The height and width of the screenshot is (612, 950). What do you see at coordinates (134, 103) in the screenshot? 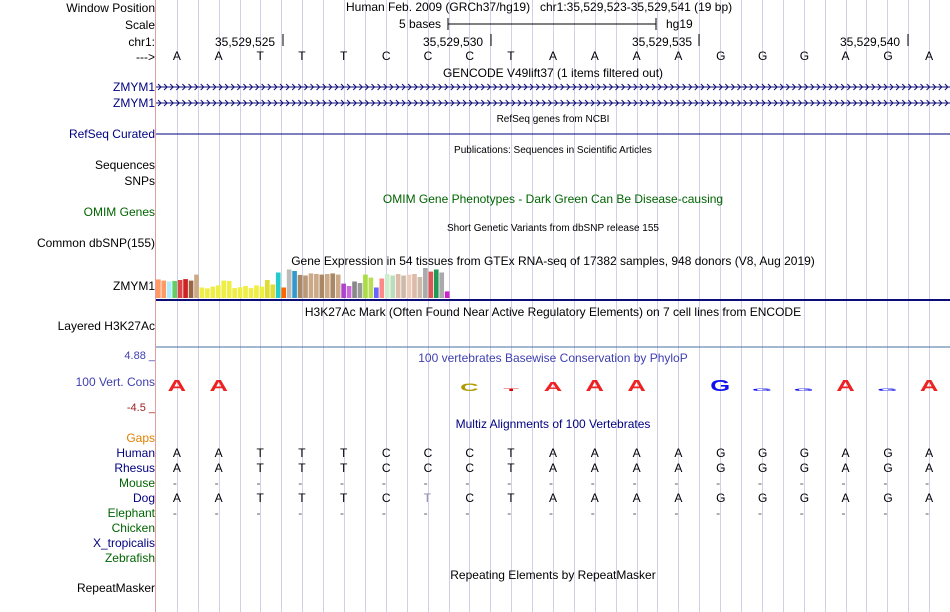
I see `gencode-gene-label-2: ZMYM1` at bounding box center [134, 103].